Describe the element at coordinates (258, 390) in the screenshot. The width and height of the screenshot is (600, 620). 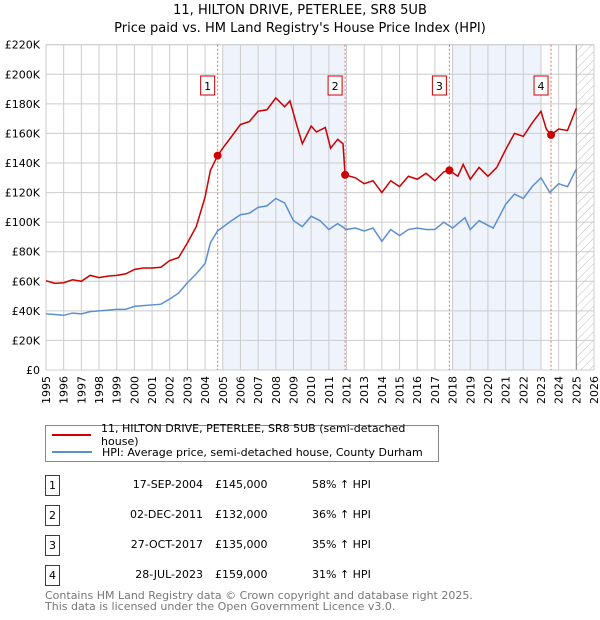
I see `x-tick-label: 2007` at that location.